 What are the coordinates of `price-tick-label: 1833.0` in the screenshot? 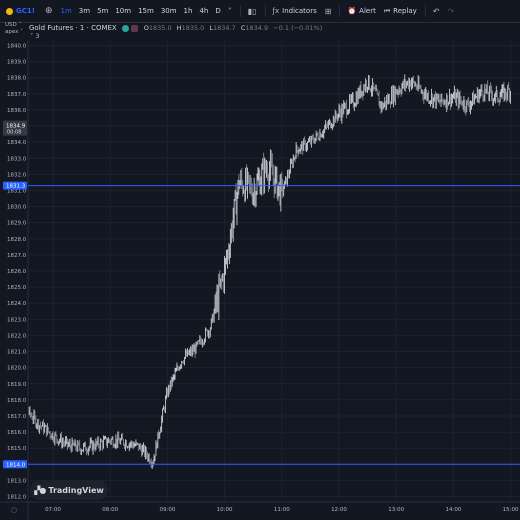 It's located at (17, 159).